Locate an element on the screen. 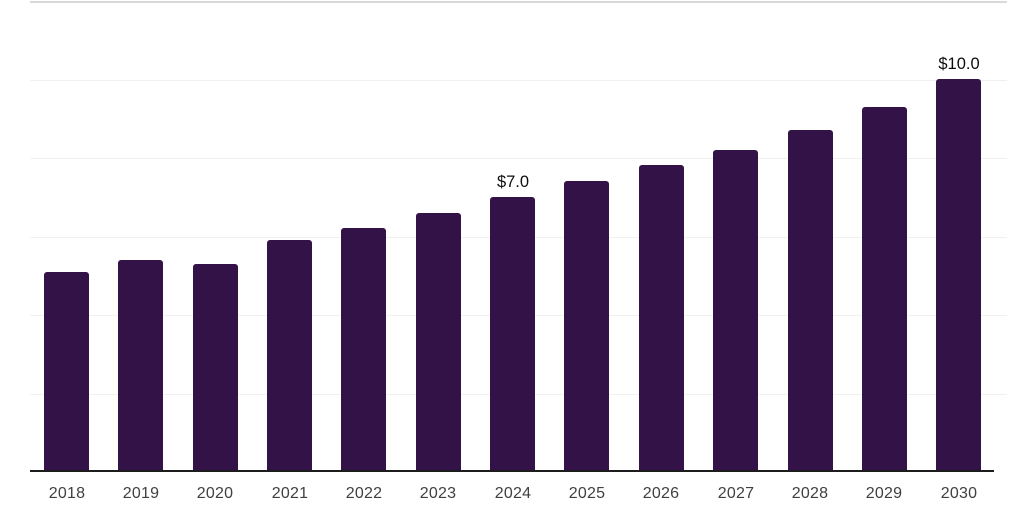 This screenshot has width=1024, height=512. bar-2029 is located at coordinates (884, 289).